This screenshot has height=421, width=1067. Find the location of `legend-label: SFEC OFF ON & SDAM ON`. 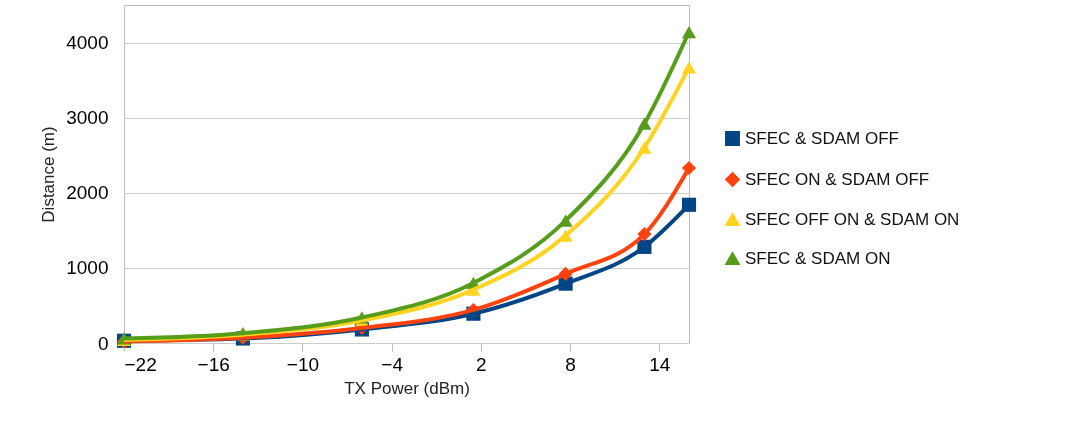

legend-label: SFEC OFF ON & SDAM ON is located at coordinates (852, 219).